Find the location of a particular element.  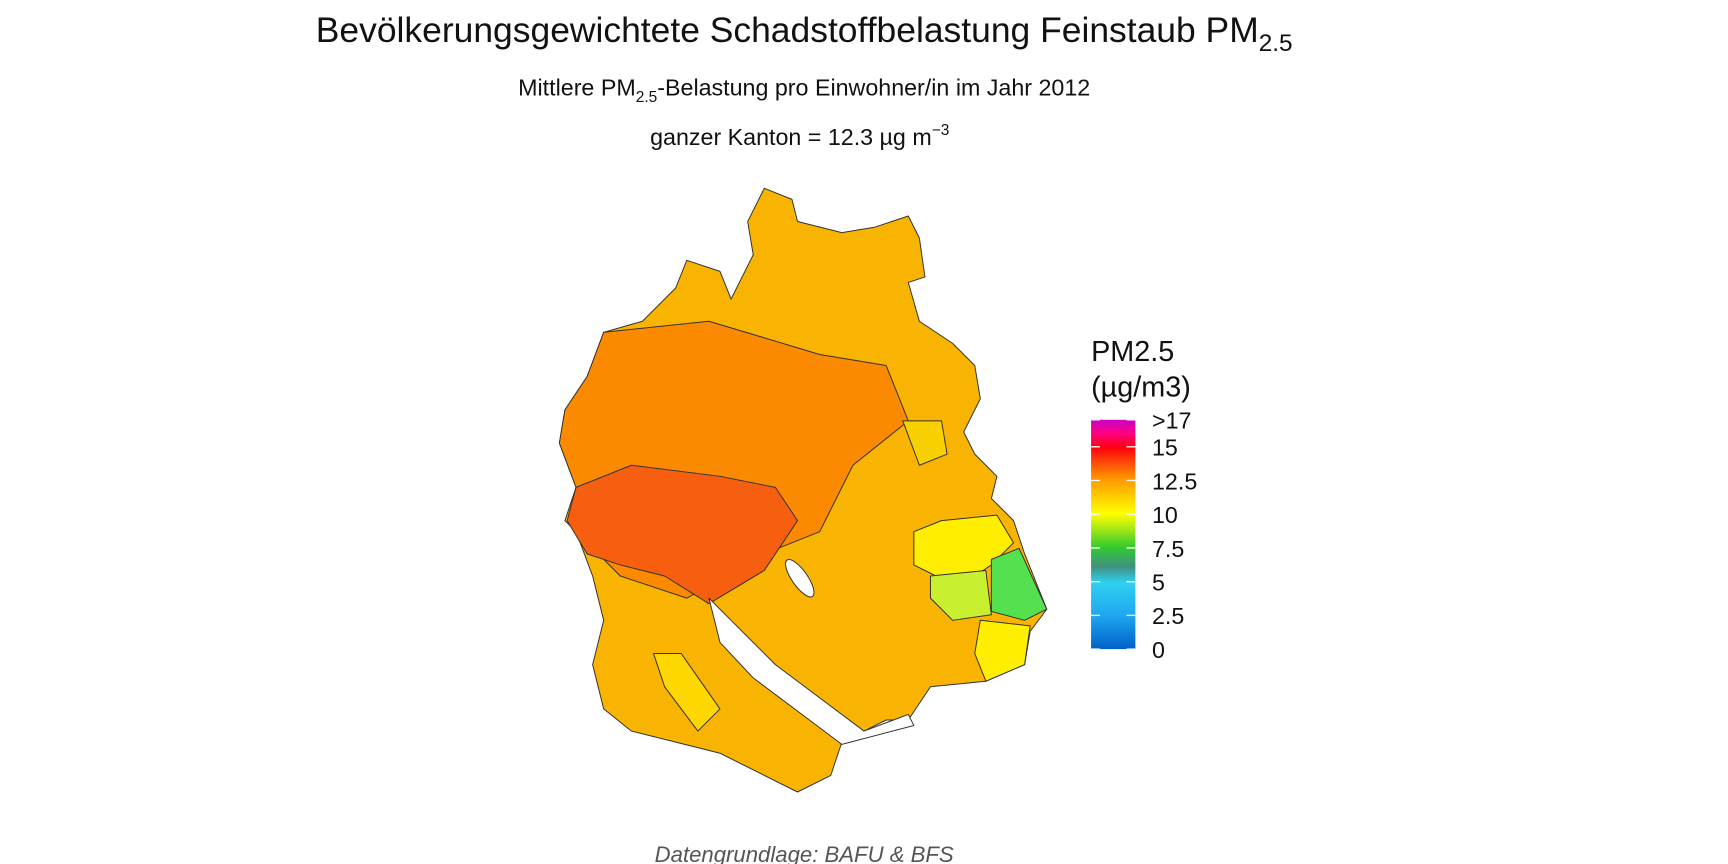

legend-tick-label: 2.5 is located at coordinates (1168, 616).